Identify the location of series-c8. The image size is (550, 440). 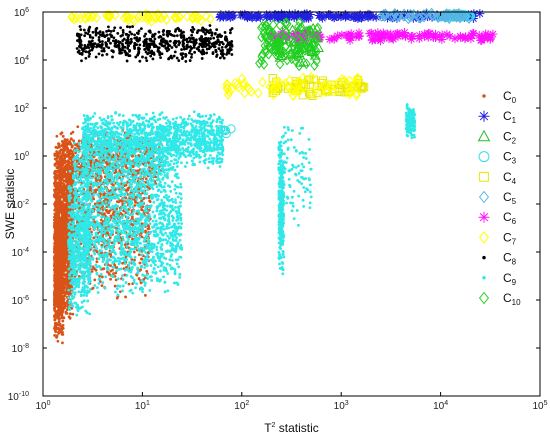
(154, 43).